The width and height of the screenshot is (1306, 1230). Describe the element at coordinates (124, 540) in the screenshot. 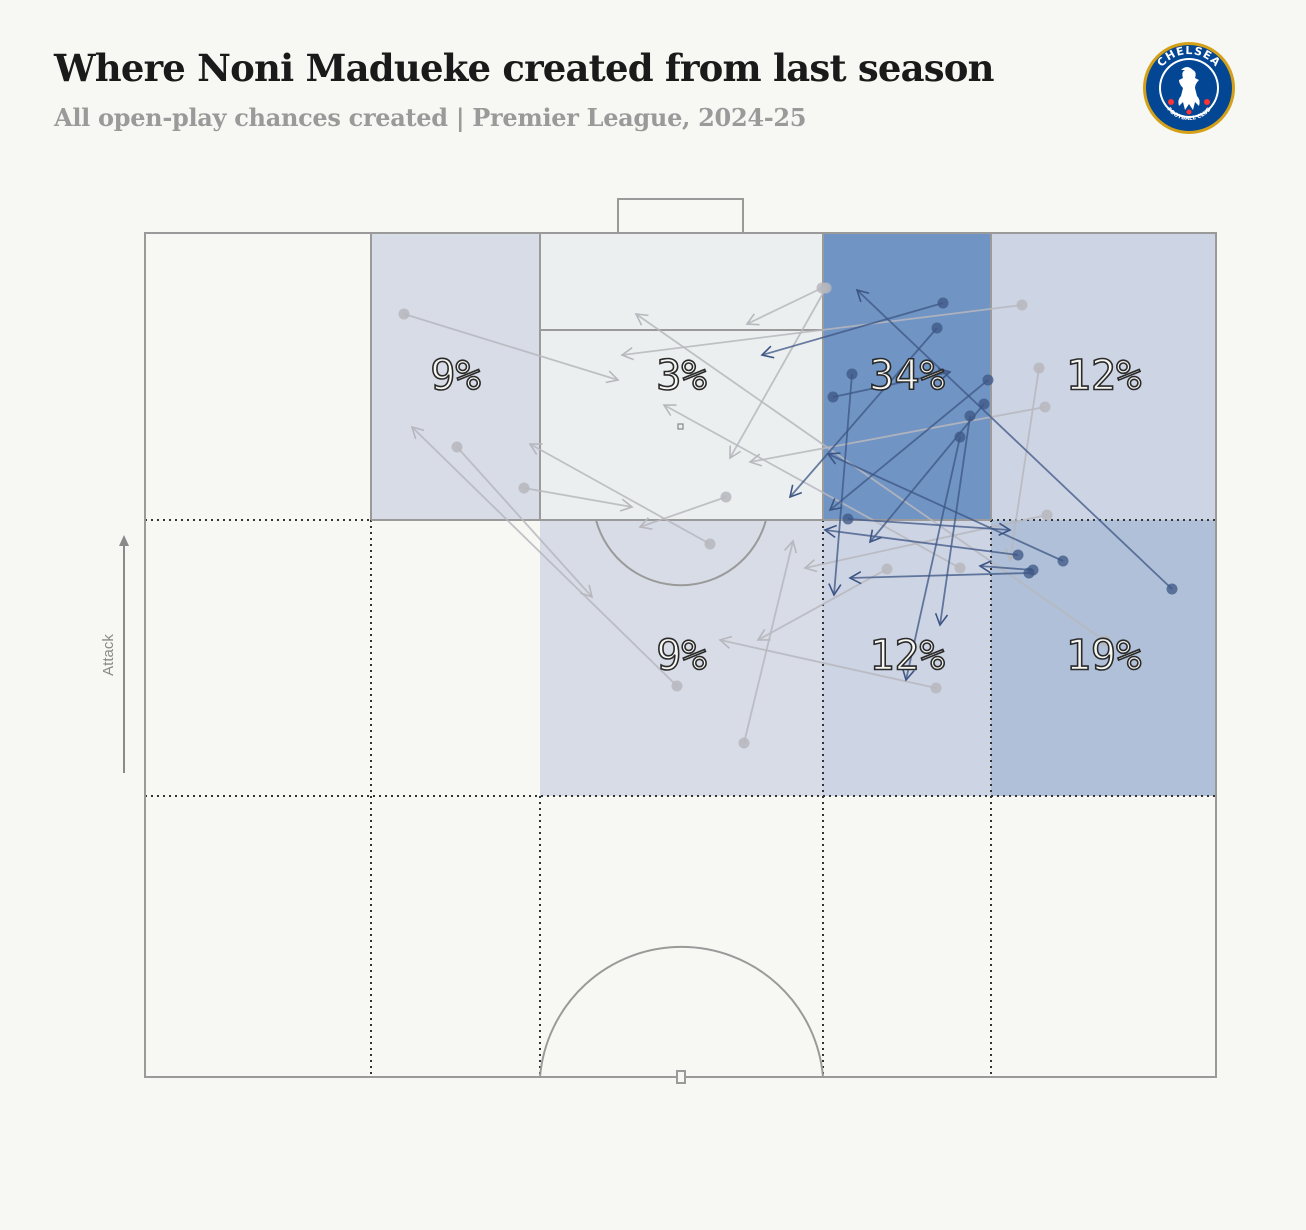

I see `attack-arrowhead-icon` at that location.